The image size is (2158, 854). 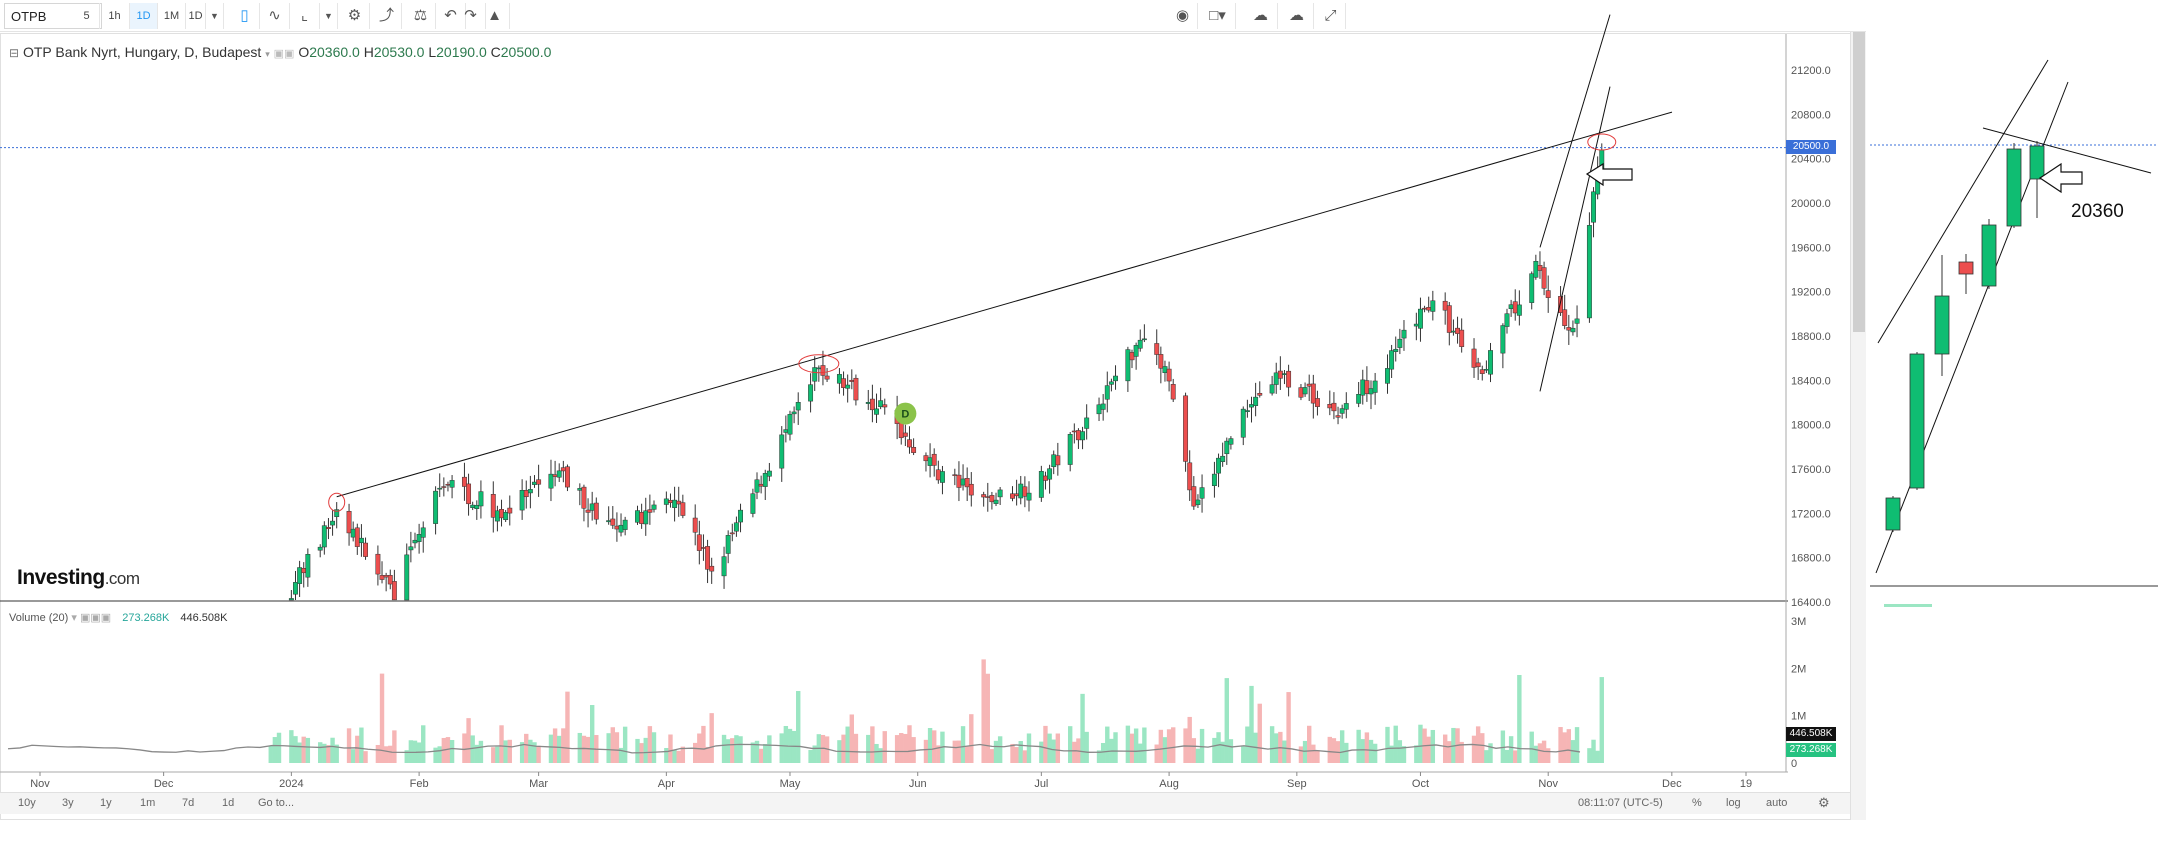 I want to click on box-icon: □▾, so click(x=1218, y=16).